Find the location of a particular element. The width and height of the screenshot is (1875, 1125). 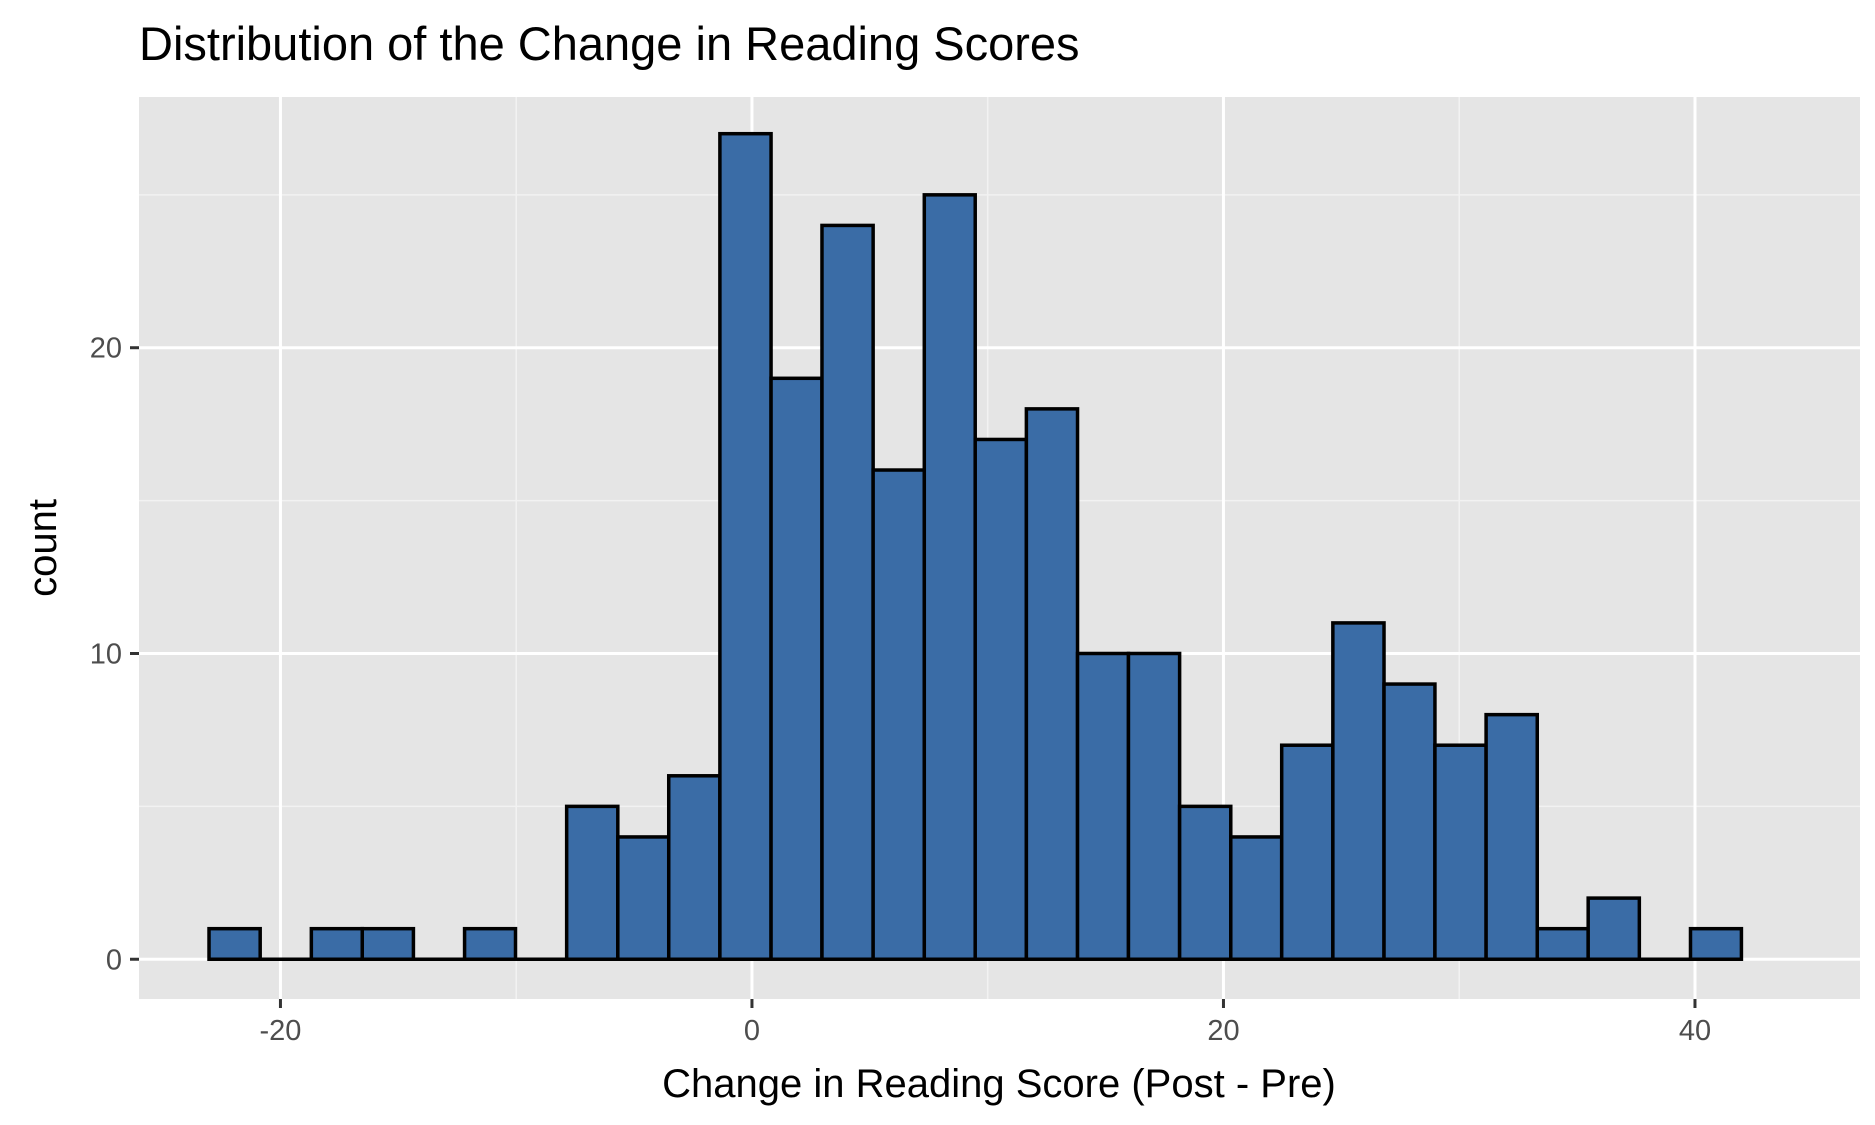

x-axis-ticks: -20 0 20 40 is located at coordinates (985, 1023).